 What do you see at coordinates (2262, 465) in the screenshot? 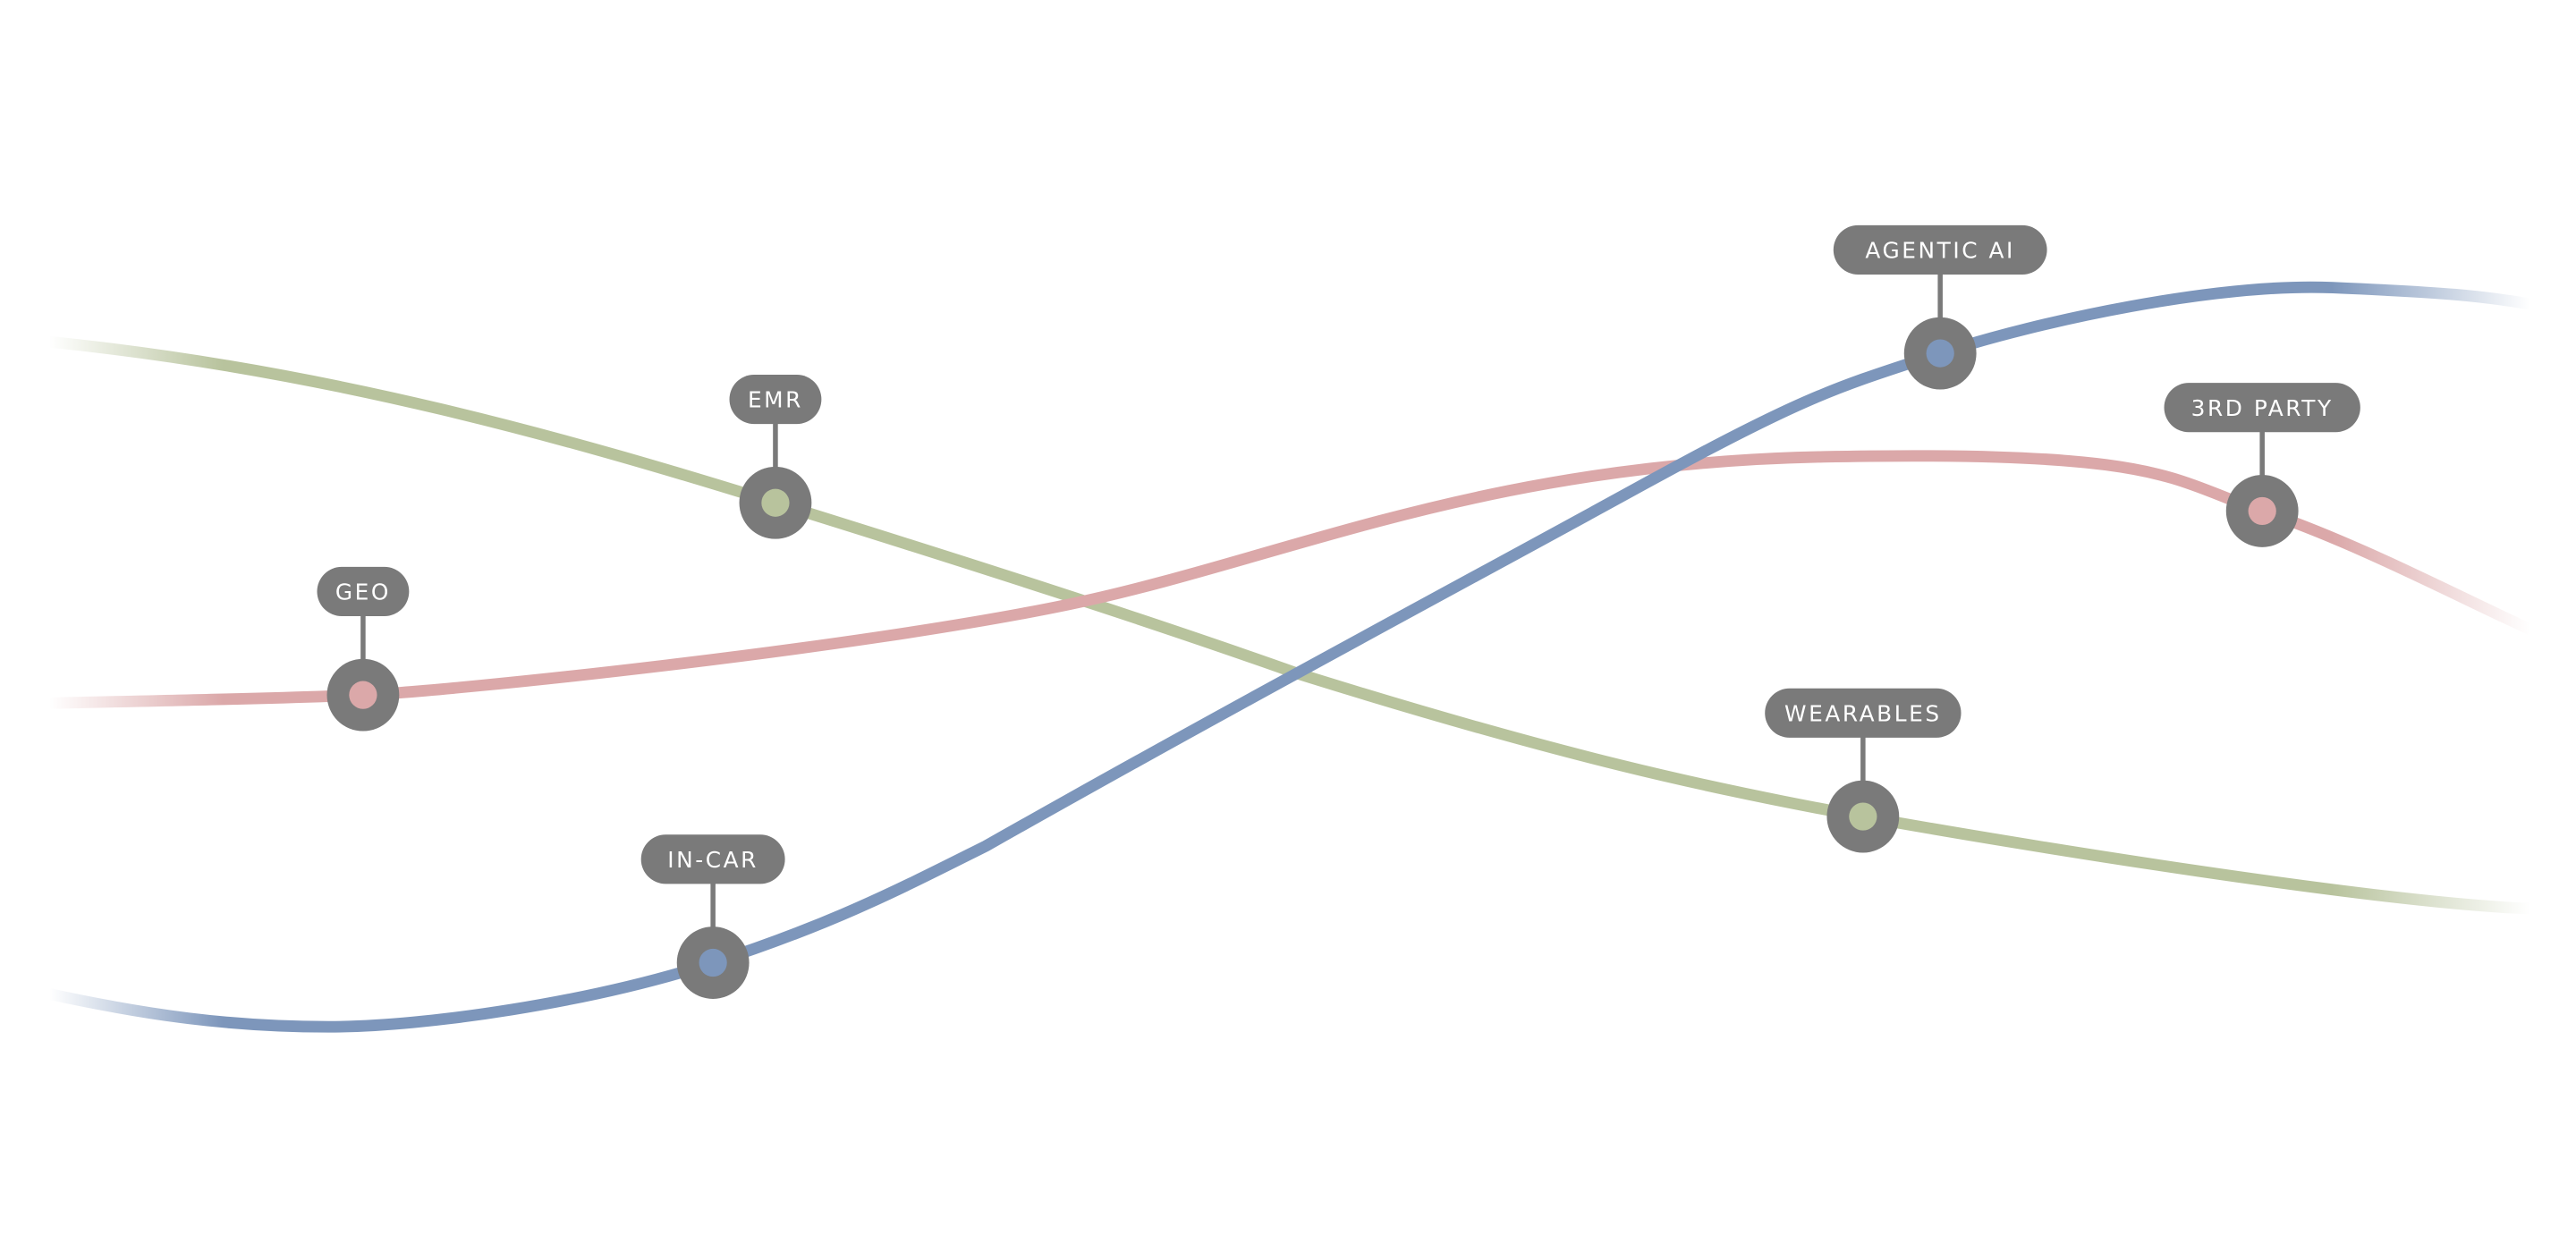
I see `marker-3rd-party: 3RD PARTY` at bounding box center [2262, 465].